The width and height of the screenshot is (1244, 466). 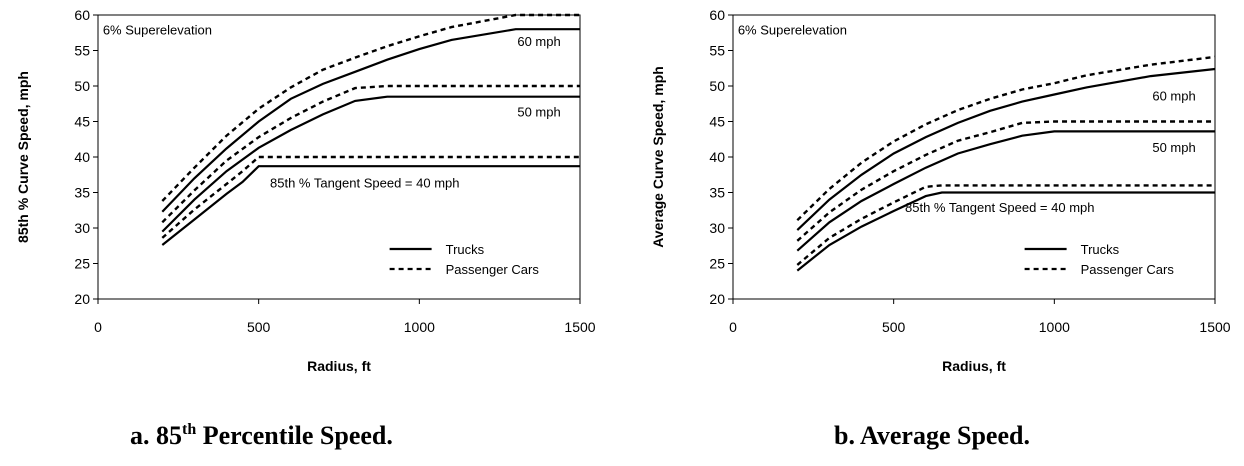 What do you see at coordinates (23, 157) in the screenshot?
I see `y-axis-label: 85th % Curve Speed, mph` at bounding box center [23, 157].